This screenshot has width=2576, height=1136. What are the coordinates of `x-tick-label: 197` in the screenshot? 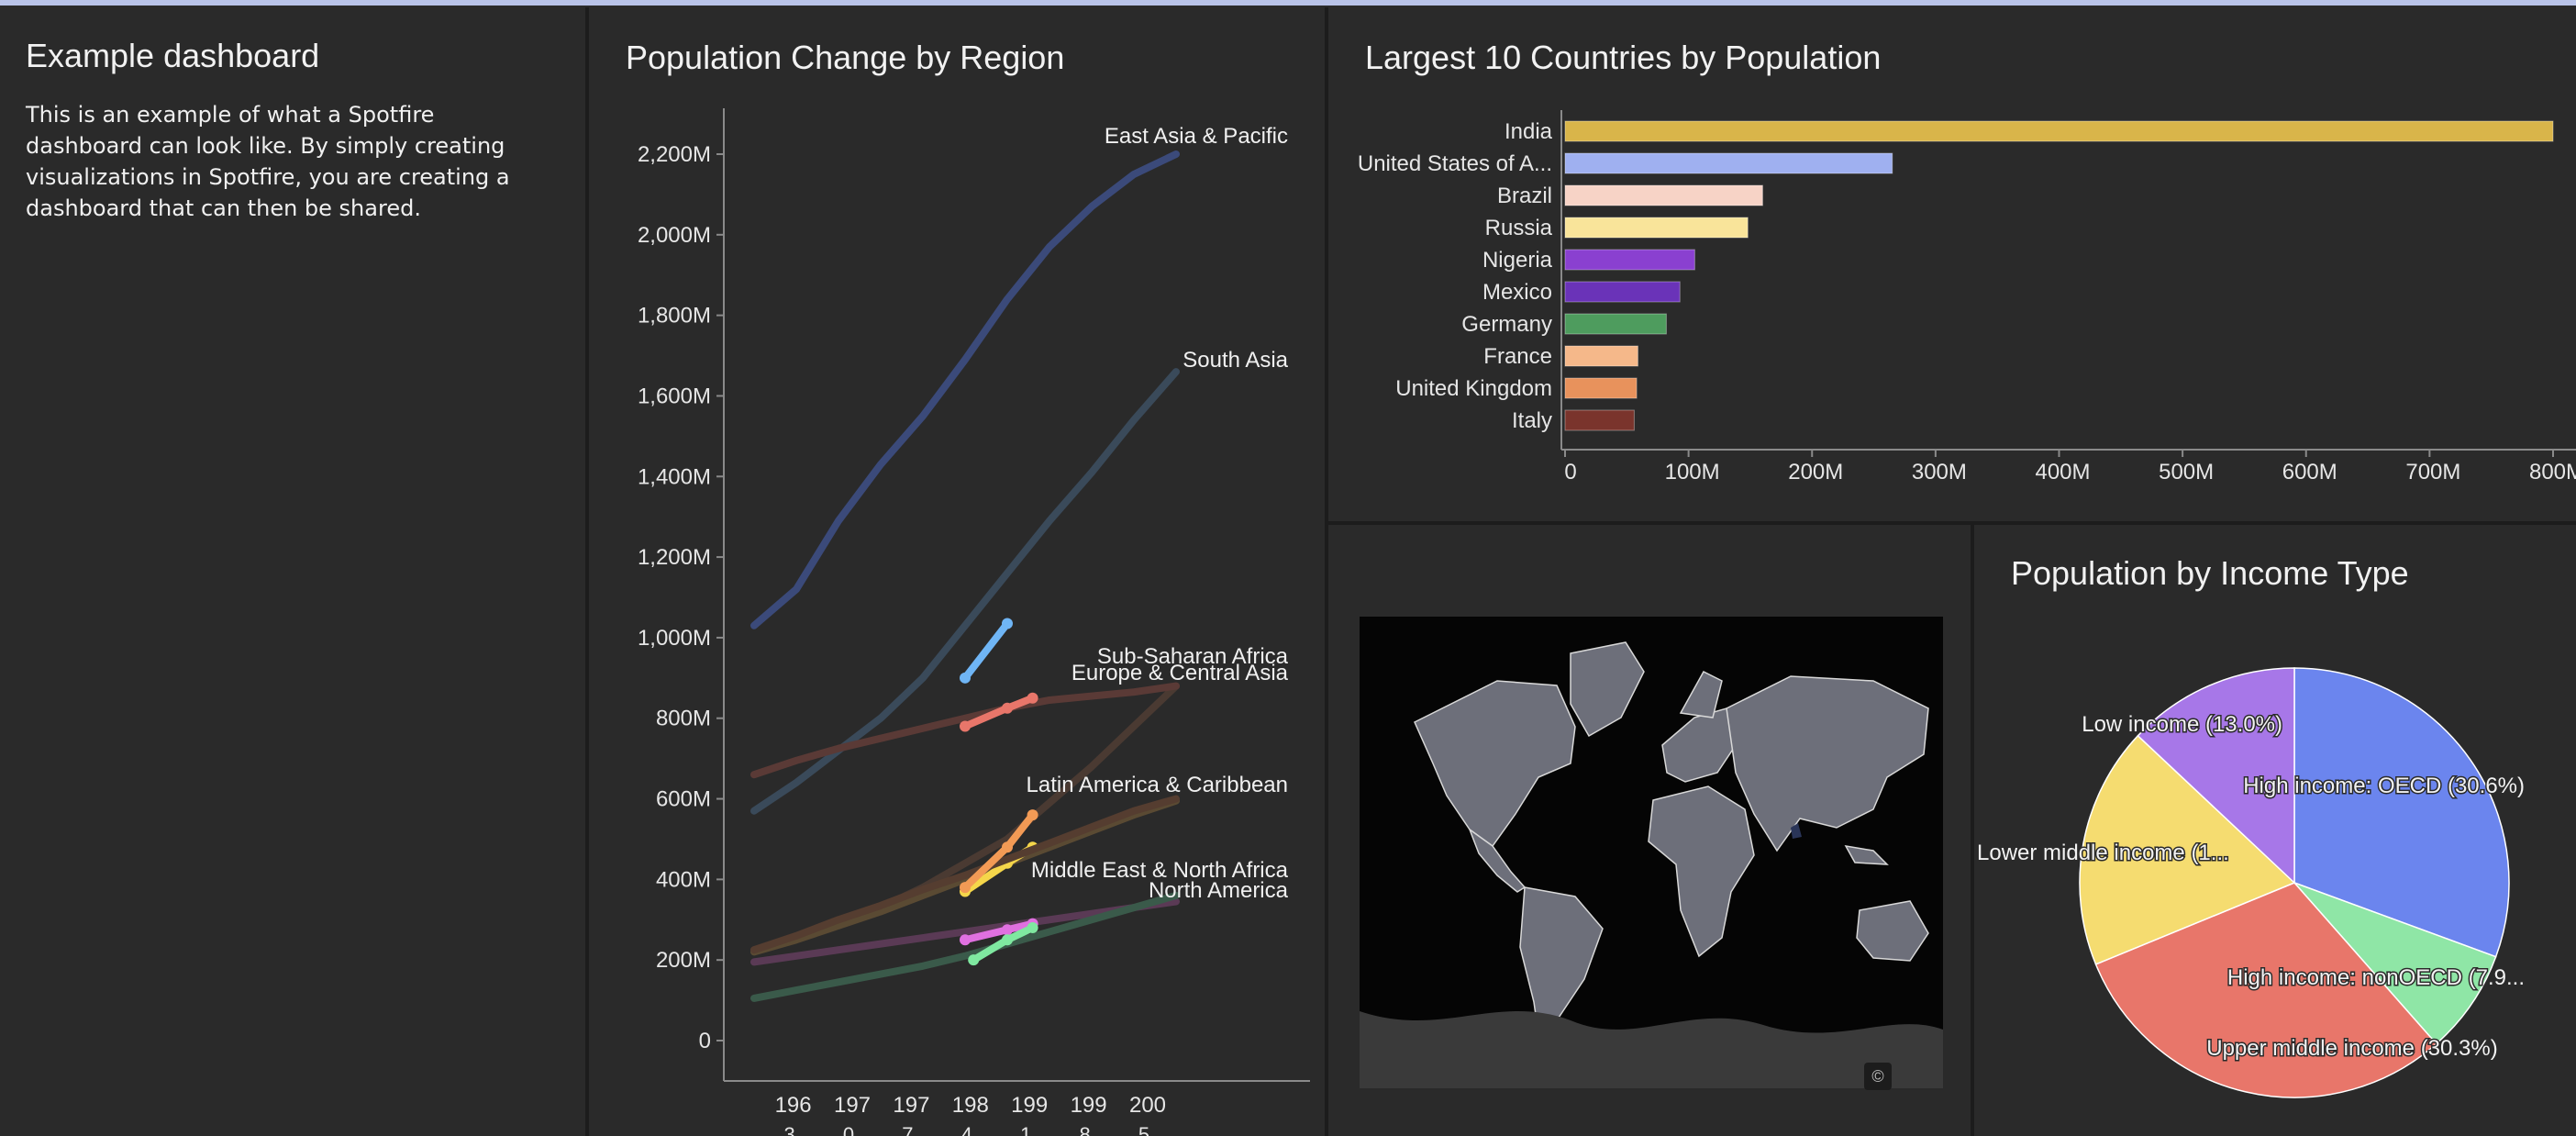 It's located at (852, 1105).